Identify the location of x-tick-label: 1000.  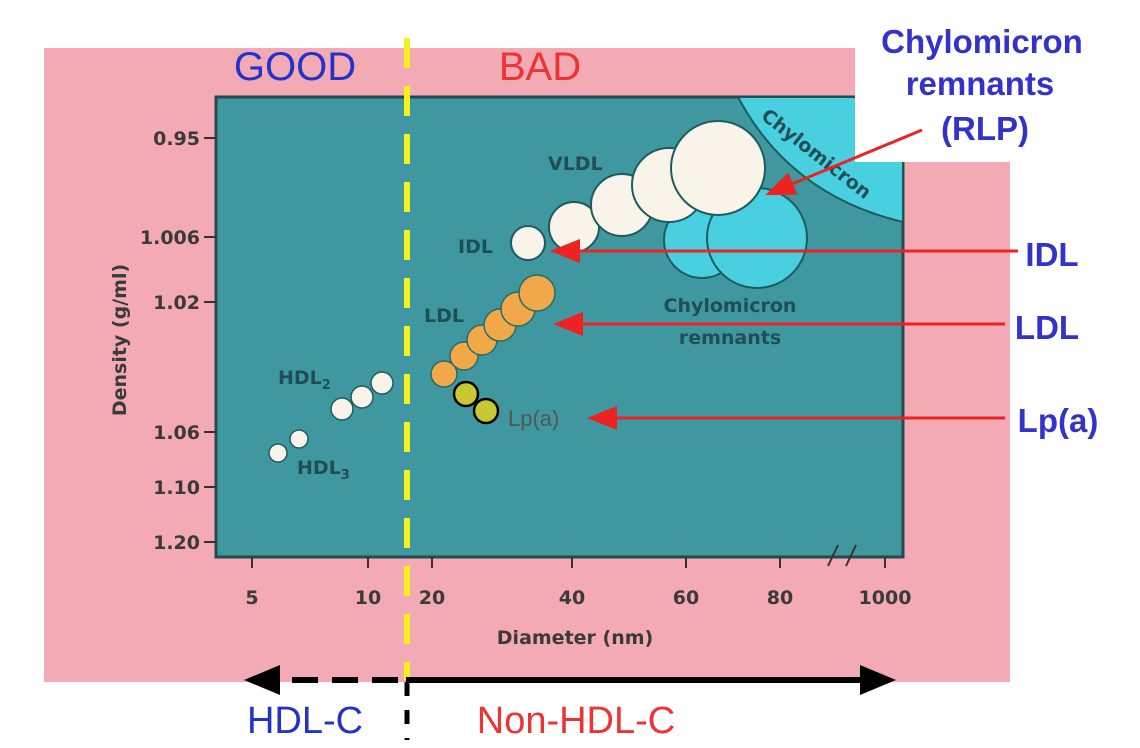
(885, 598).